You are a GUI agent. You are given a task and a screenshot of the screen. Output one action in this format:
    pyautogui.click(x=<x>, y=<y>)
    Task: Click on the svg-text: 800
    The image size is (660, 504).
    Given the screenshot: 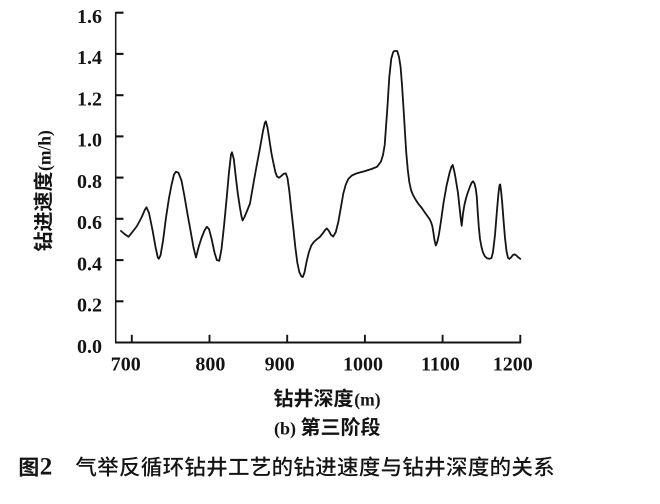 What is the action you would take?
    pyautogui.click(x=210, y=365)
    